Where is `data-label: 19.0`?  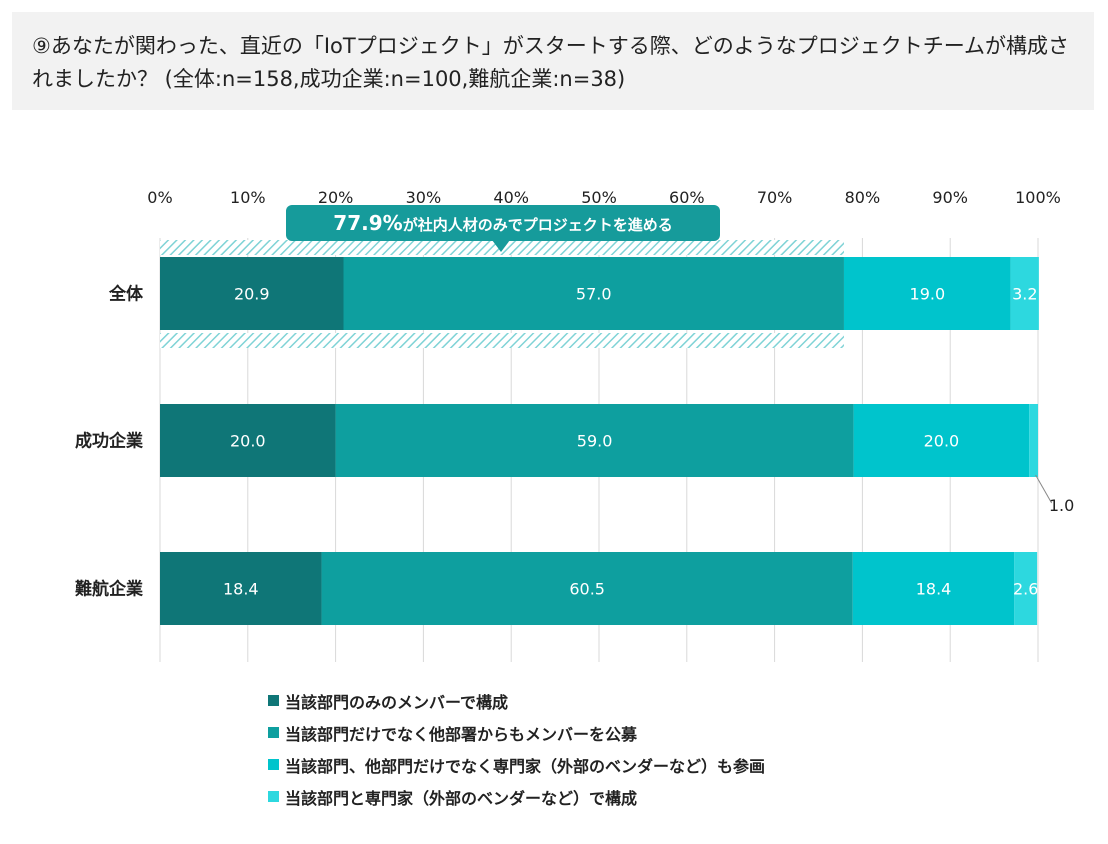
data-label: 19.0 is located at coordinates (928, 294).